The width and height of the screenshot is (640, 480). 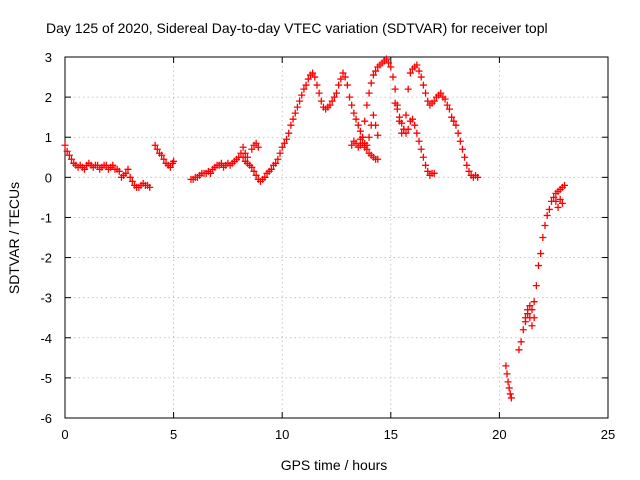 What do you see at coordinates (414, 139) in the screenshot?
I see `series-seg7` at bounding box center [414, 139].